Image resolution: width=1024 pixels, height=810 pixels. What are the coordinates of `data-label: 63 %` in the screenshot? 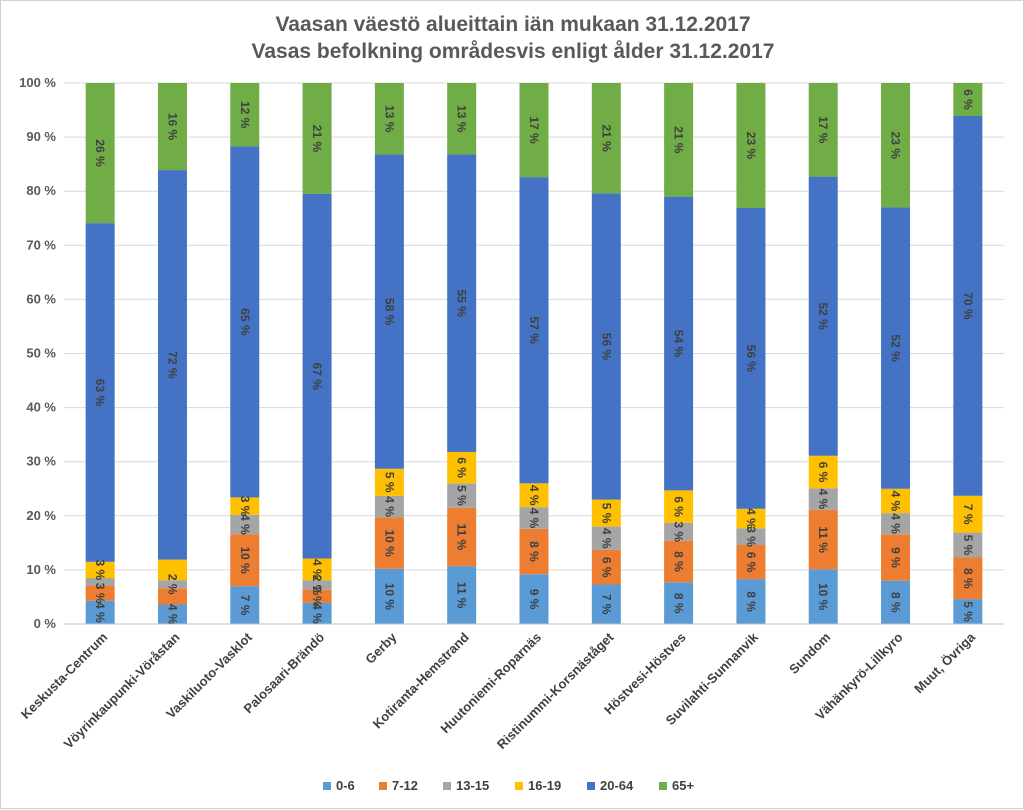 It's located at (100, 393).